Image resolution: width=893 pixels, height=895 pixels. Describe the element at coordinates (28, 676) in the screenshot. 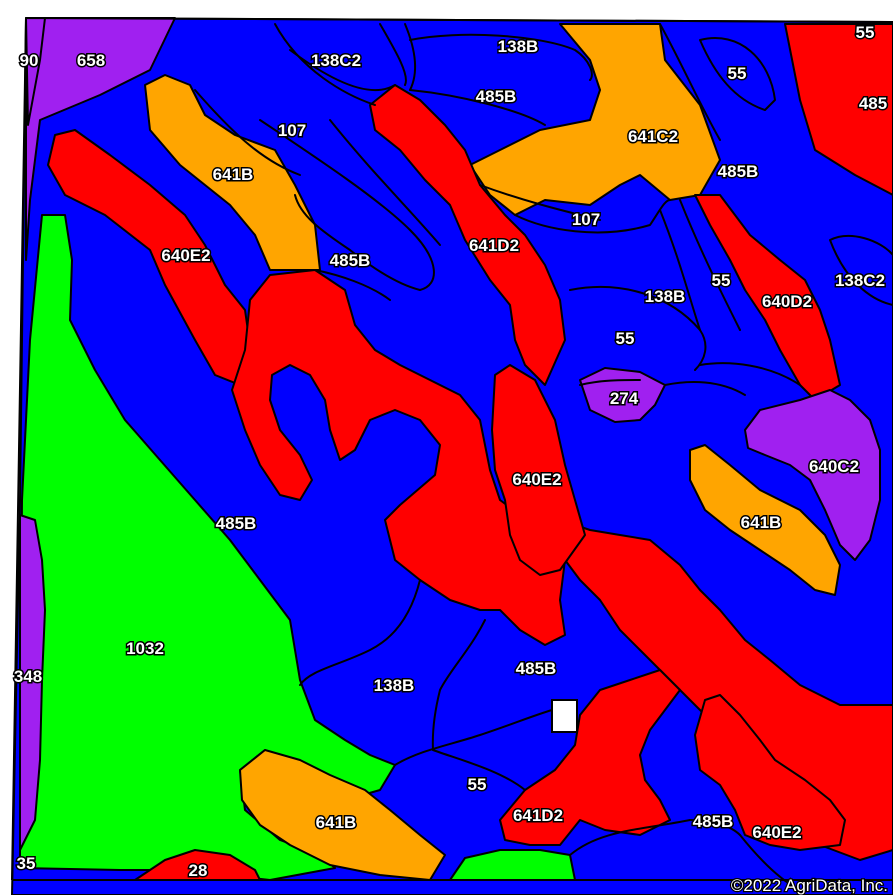

I see `label-348: 348` at that location.